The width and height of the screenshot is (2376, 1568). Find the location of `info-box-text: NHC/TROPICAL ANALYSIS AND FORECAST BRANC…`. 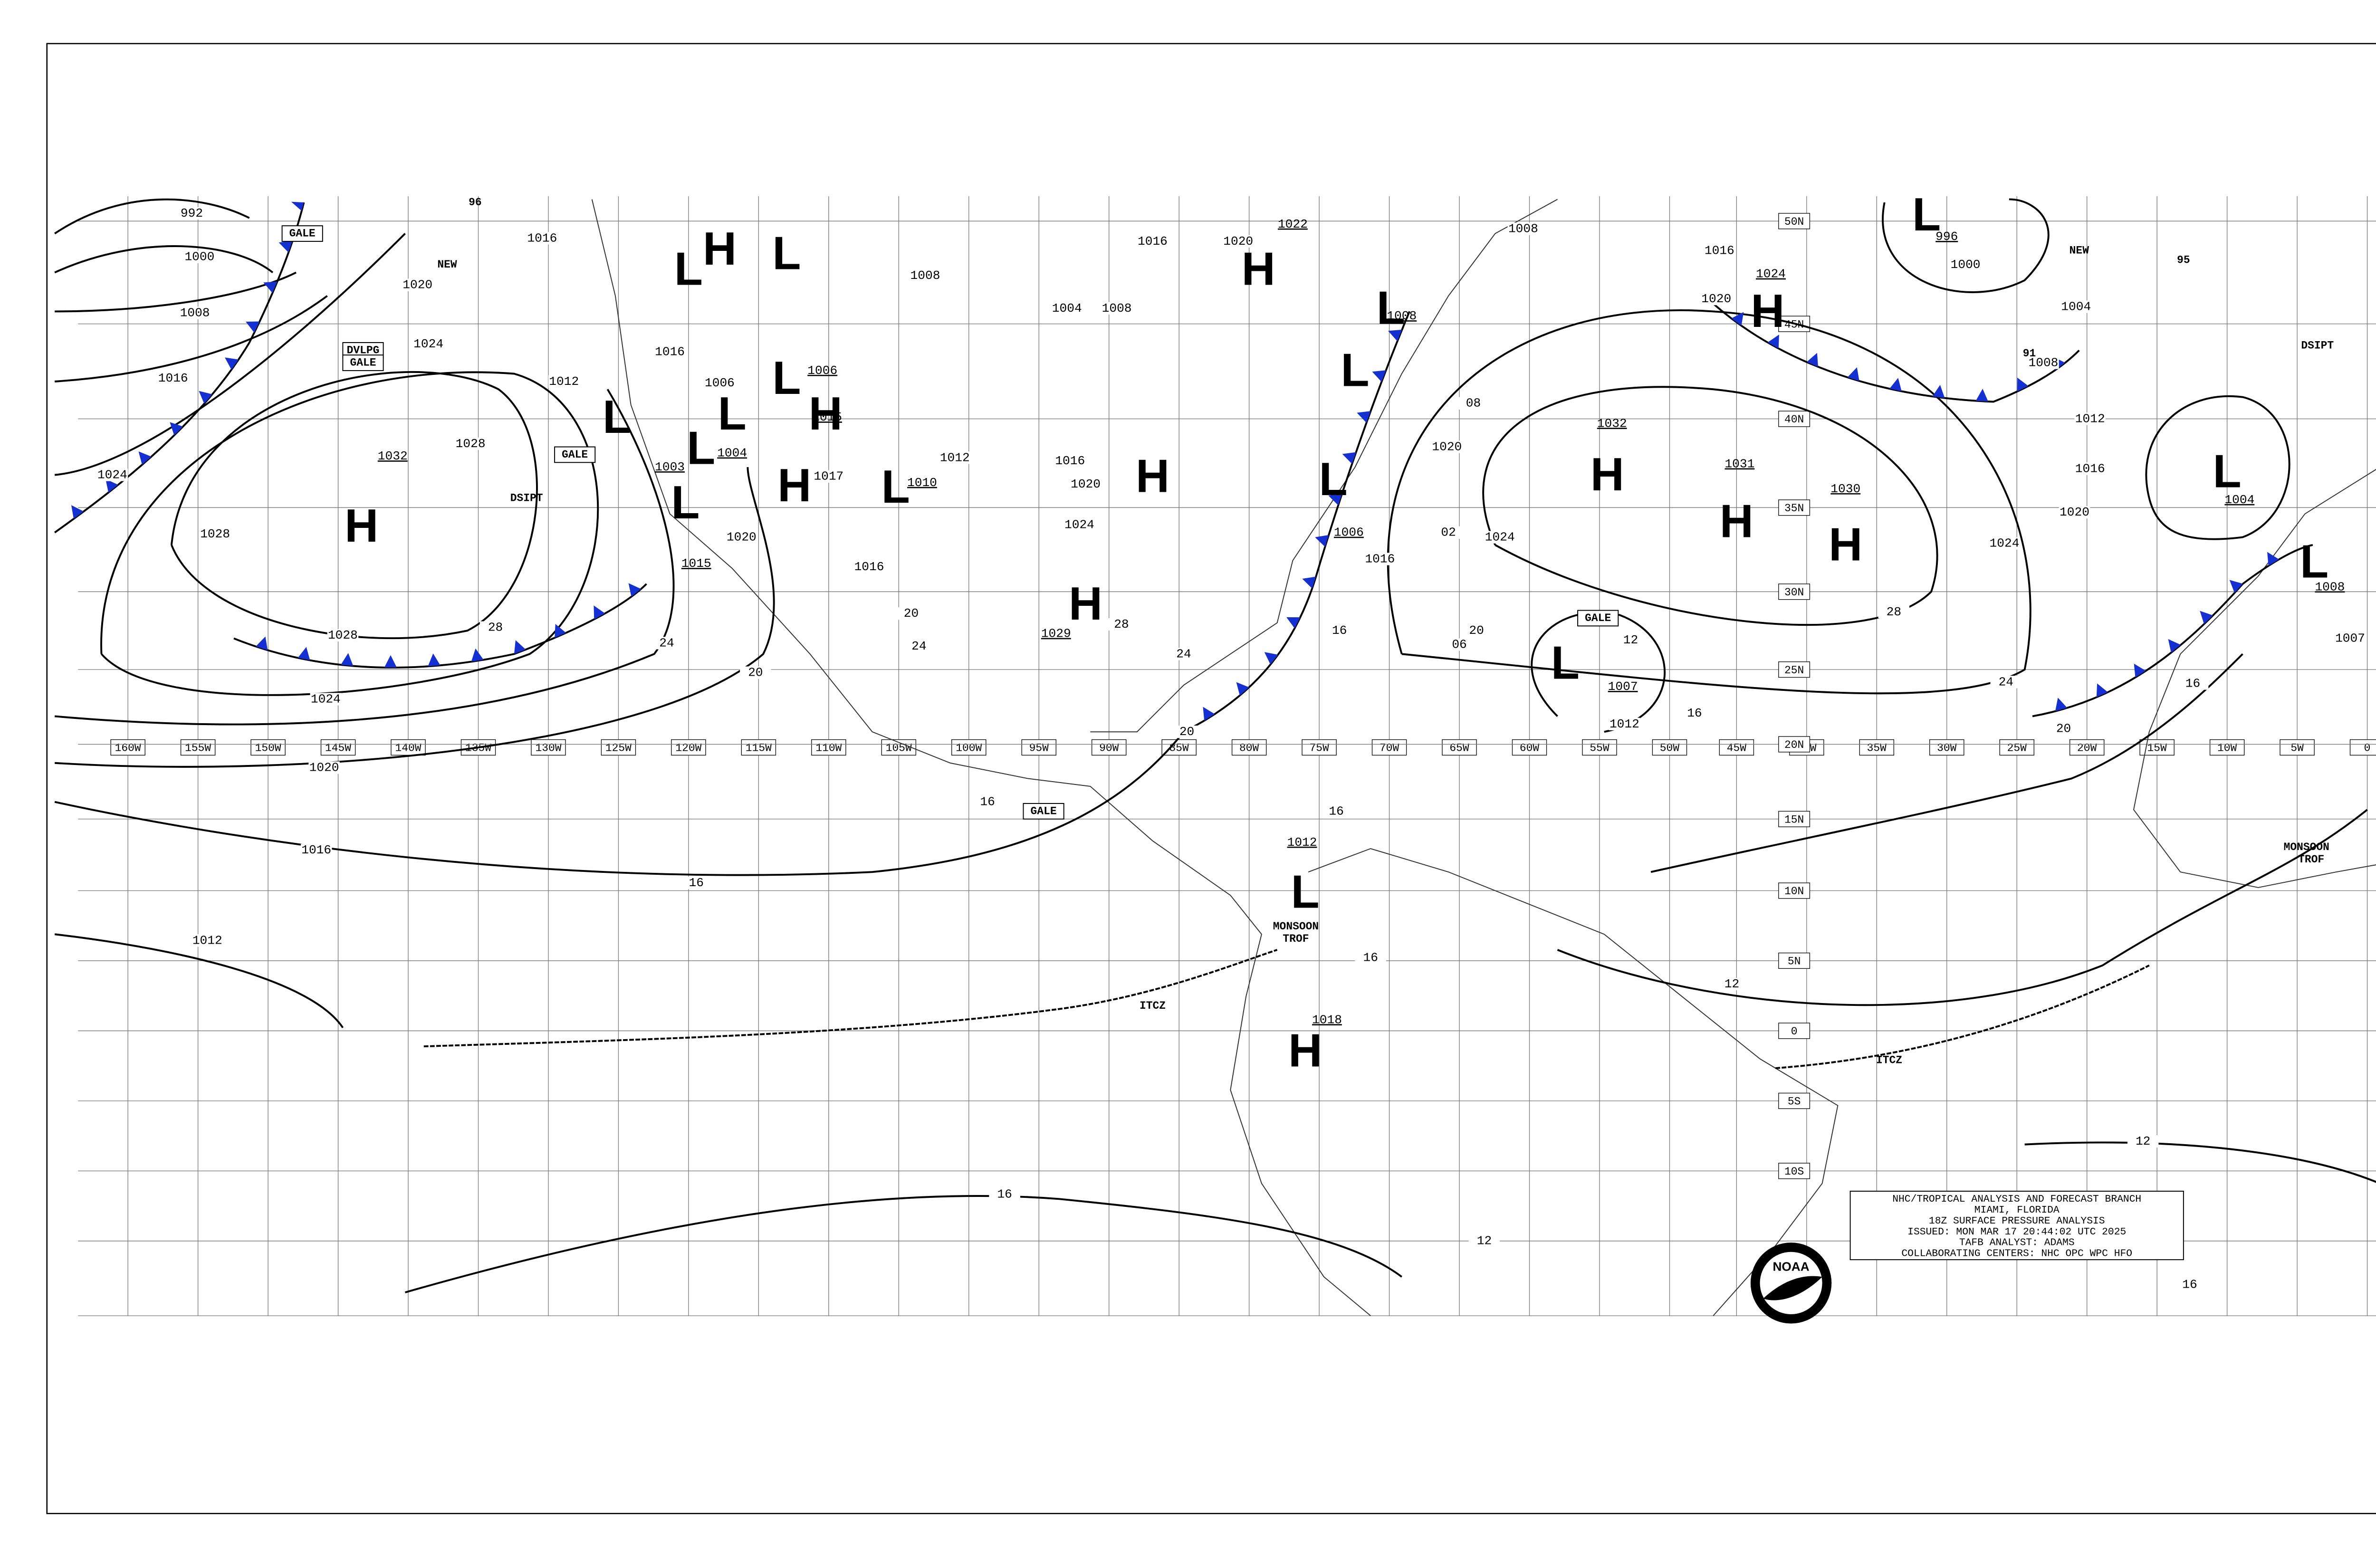

info-box-text: NHC/TROPICAL ANALYSIS AND FORECAST BRANC… is located at coordinates (2016, 1227).